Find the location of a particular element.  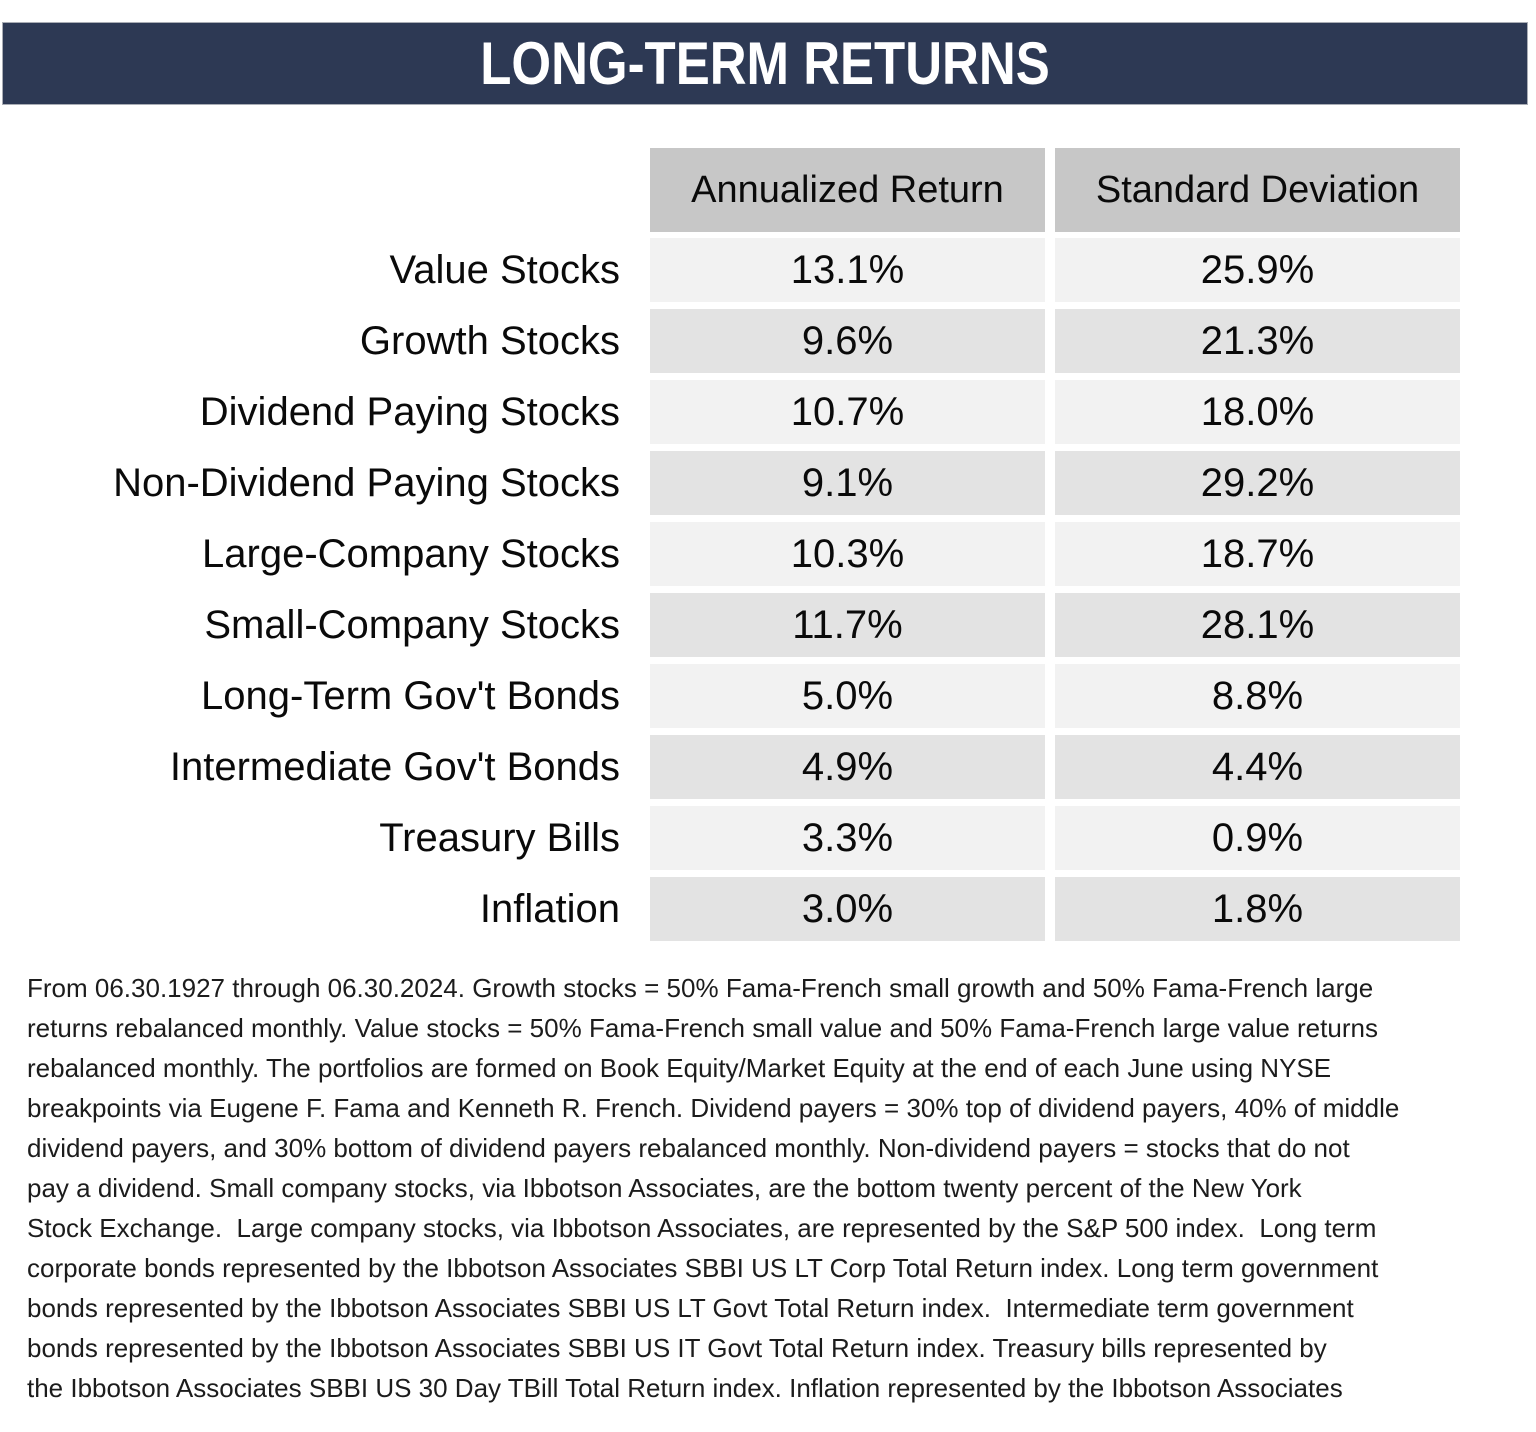

row-label: Value Stocks is located at coordinates (505, 269).